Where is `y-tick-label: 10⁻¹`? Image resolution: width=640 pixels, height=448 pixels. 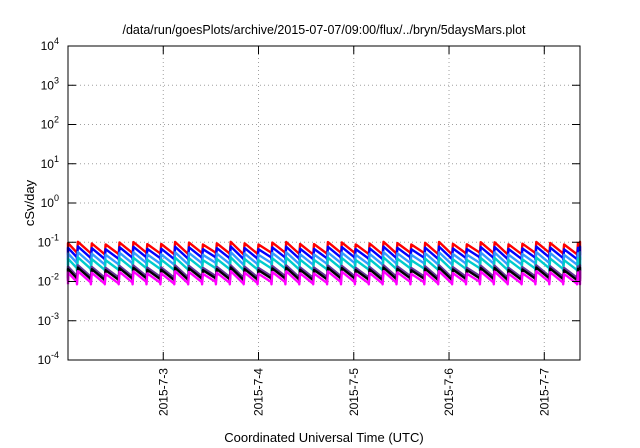
y-tick-label: 10⁻¹ is located at coordinates (48, 240).